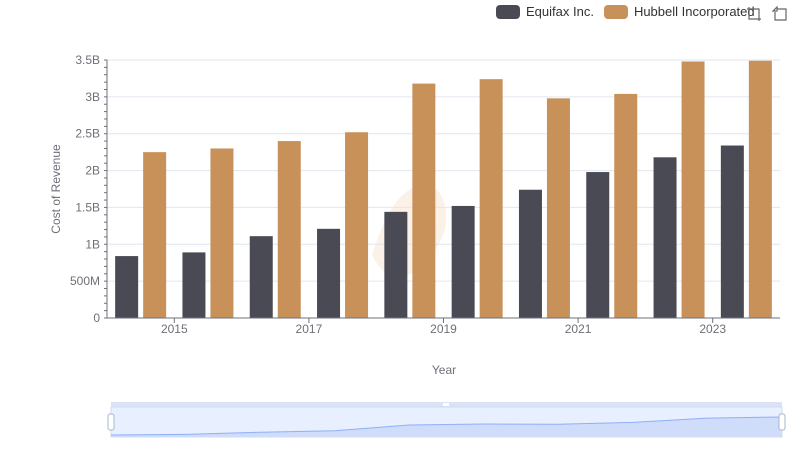  What do you see at coordinates (463, 261) in the screenshot?
I see `bar-equifax-2019` at bounding box center [463, 261].